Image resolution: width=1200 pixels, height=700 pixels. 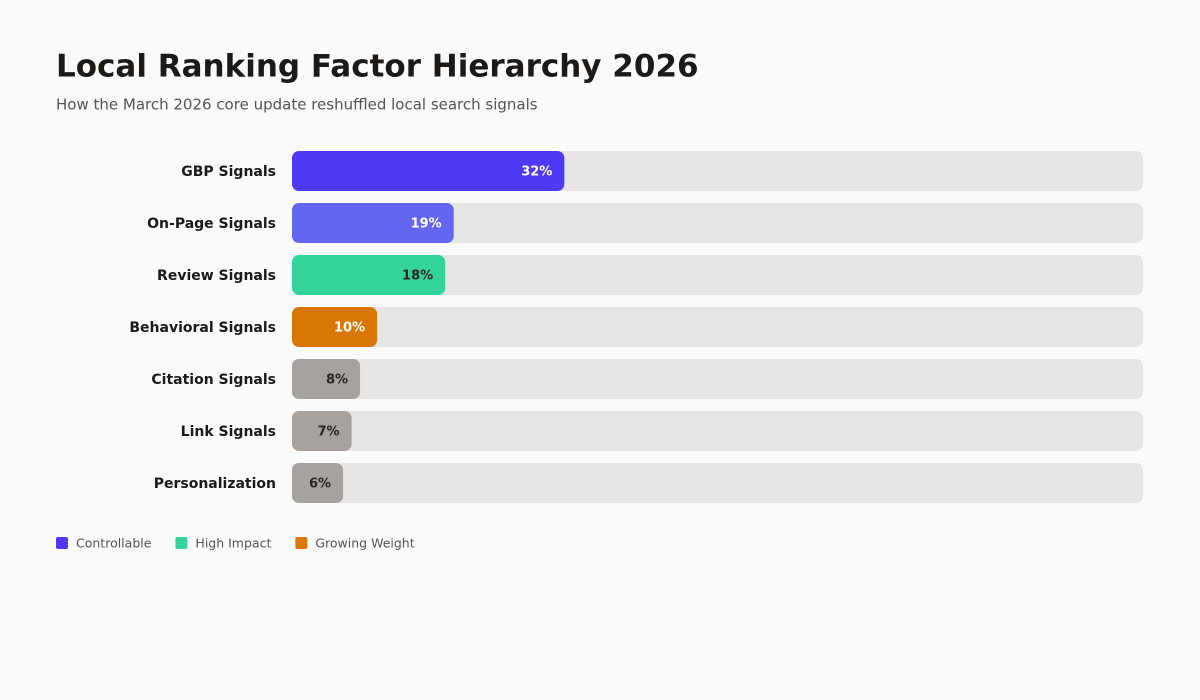 What do you see at coordinates (364, 543) in the screenshot?
I see `legend-label: Growing Weight` at bounding box center [364, 543].